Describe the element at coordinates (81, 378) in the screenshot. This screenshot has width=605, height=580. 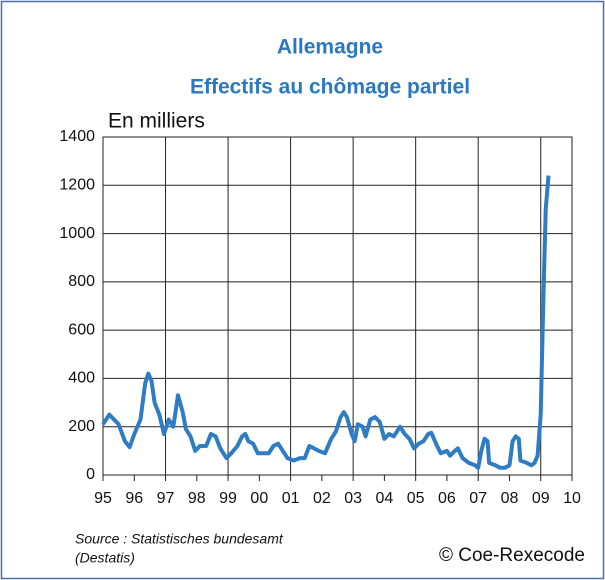
I see `y-tick-label: 400` at that location.